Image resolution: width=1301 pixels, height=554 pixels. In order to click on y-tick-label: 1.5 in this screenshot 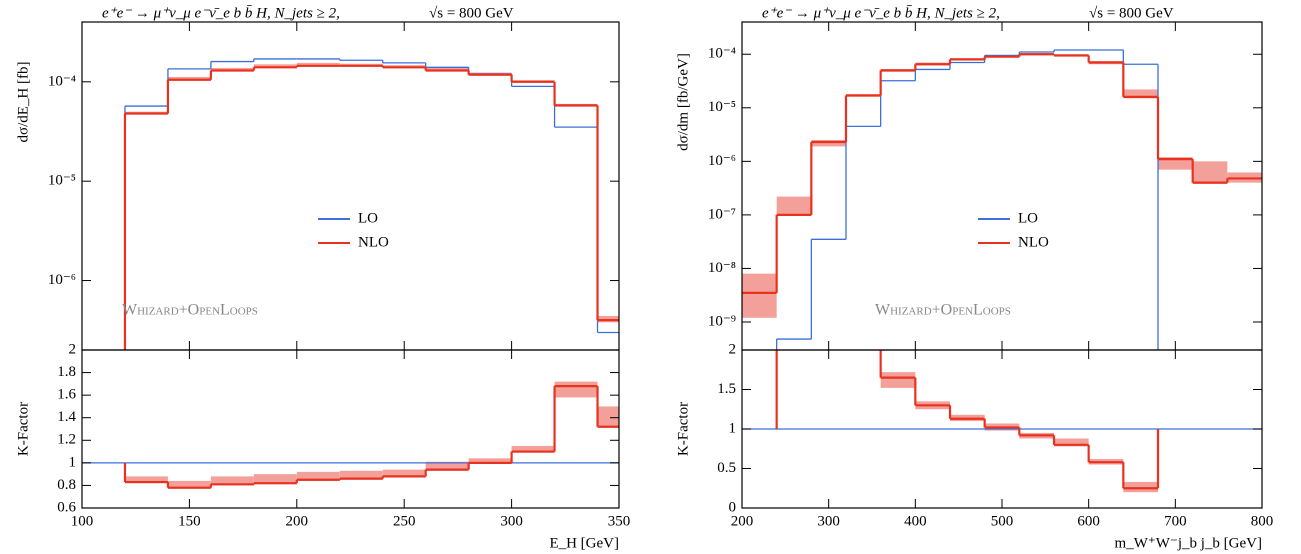, I will do `click(726, 389)`.